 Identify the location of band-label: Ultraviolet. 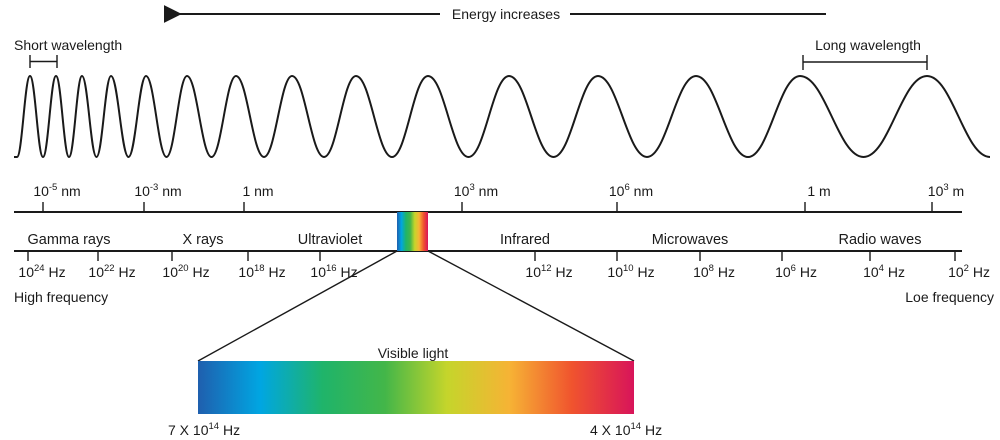
(330, 240).